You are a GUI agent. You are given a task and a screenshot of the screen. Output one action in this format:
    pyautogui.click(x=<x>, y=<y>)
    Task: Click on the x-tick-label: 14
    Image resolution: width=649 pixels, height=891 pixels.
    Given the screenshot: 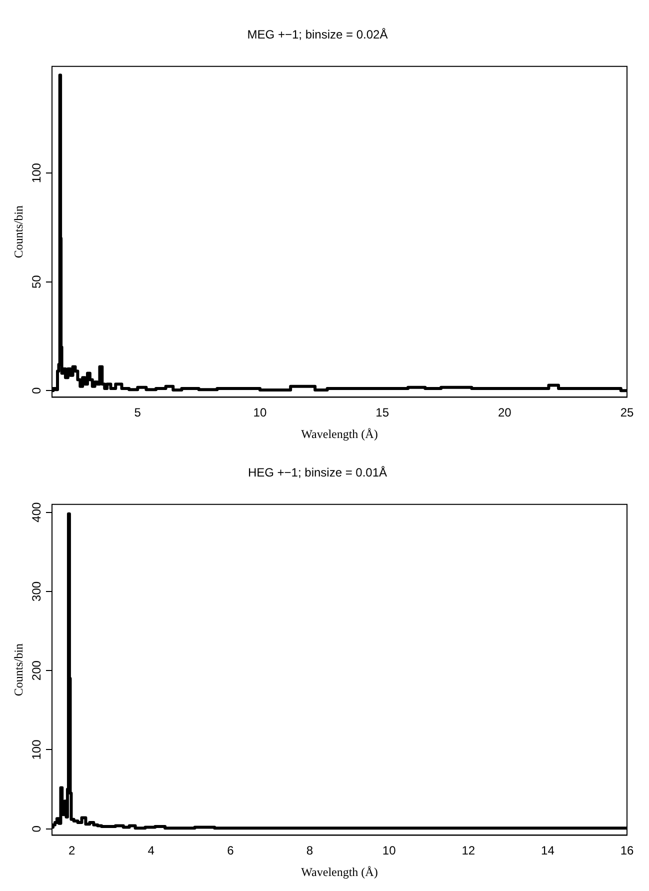 What is the action you would take?
    pyautogui.click(x=548, y=851)
    